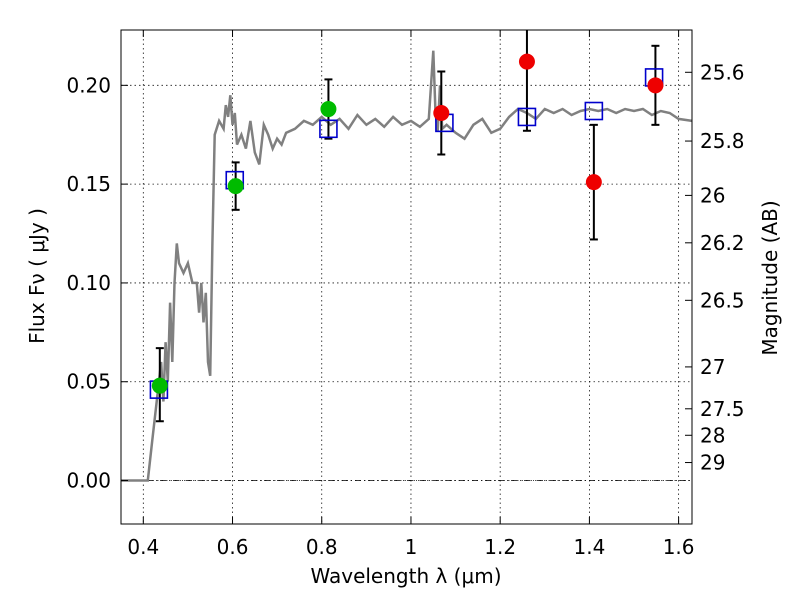 The width and height of the screenshot is (800, 600). Describe the element at coordinates (88, 85) in the screenshot. I see `y-tick-label-4: 0.20` at that location.